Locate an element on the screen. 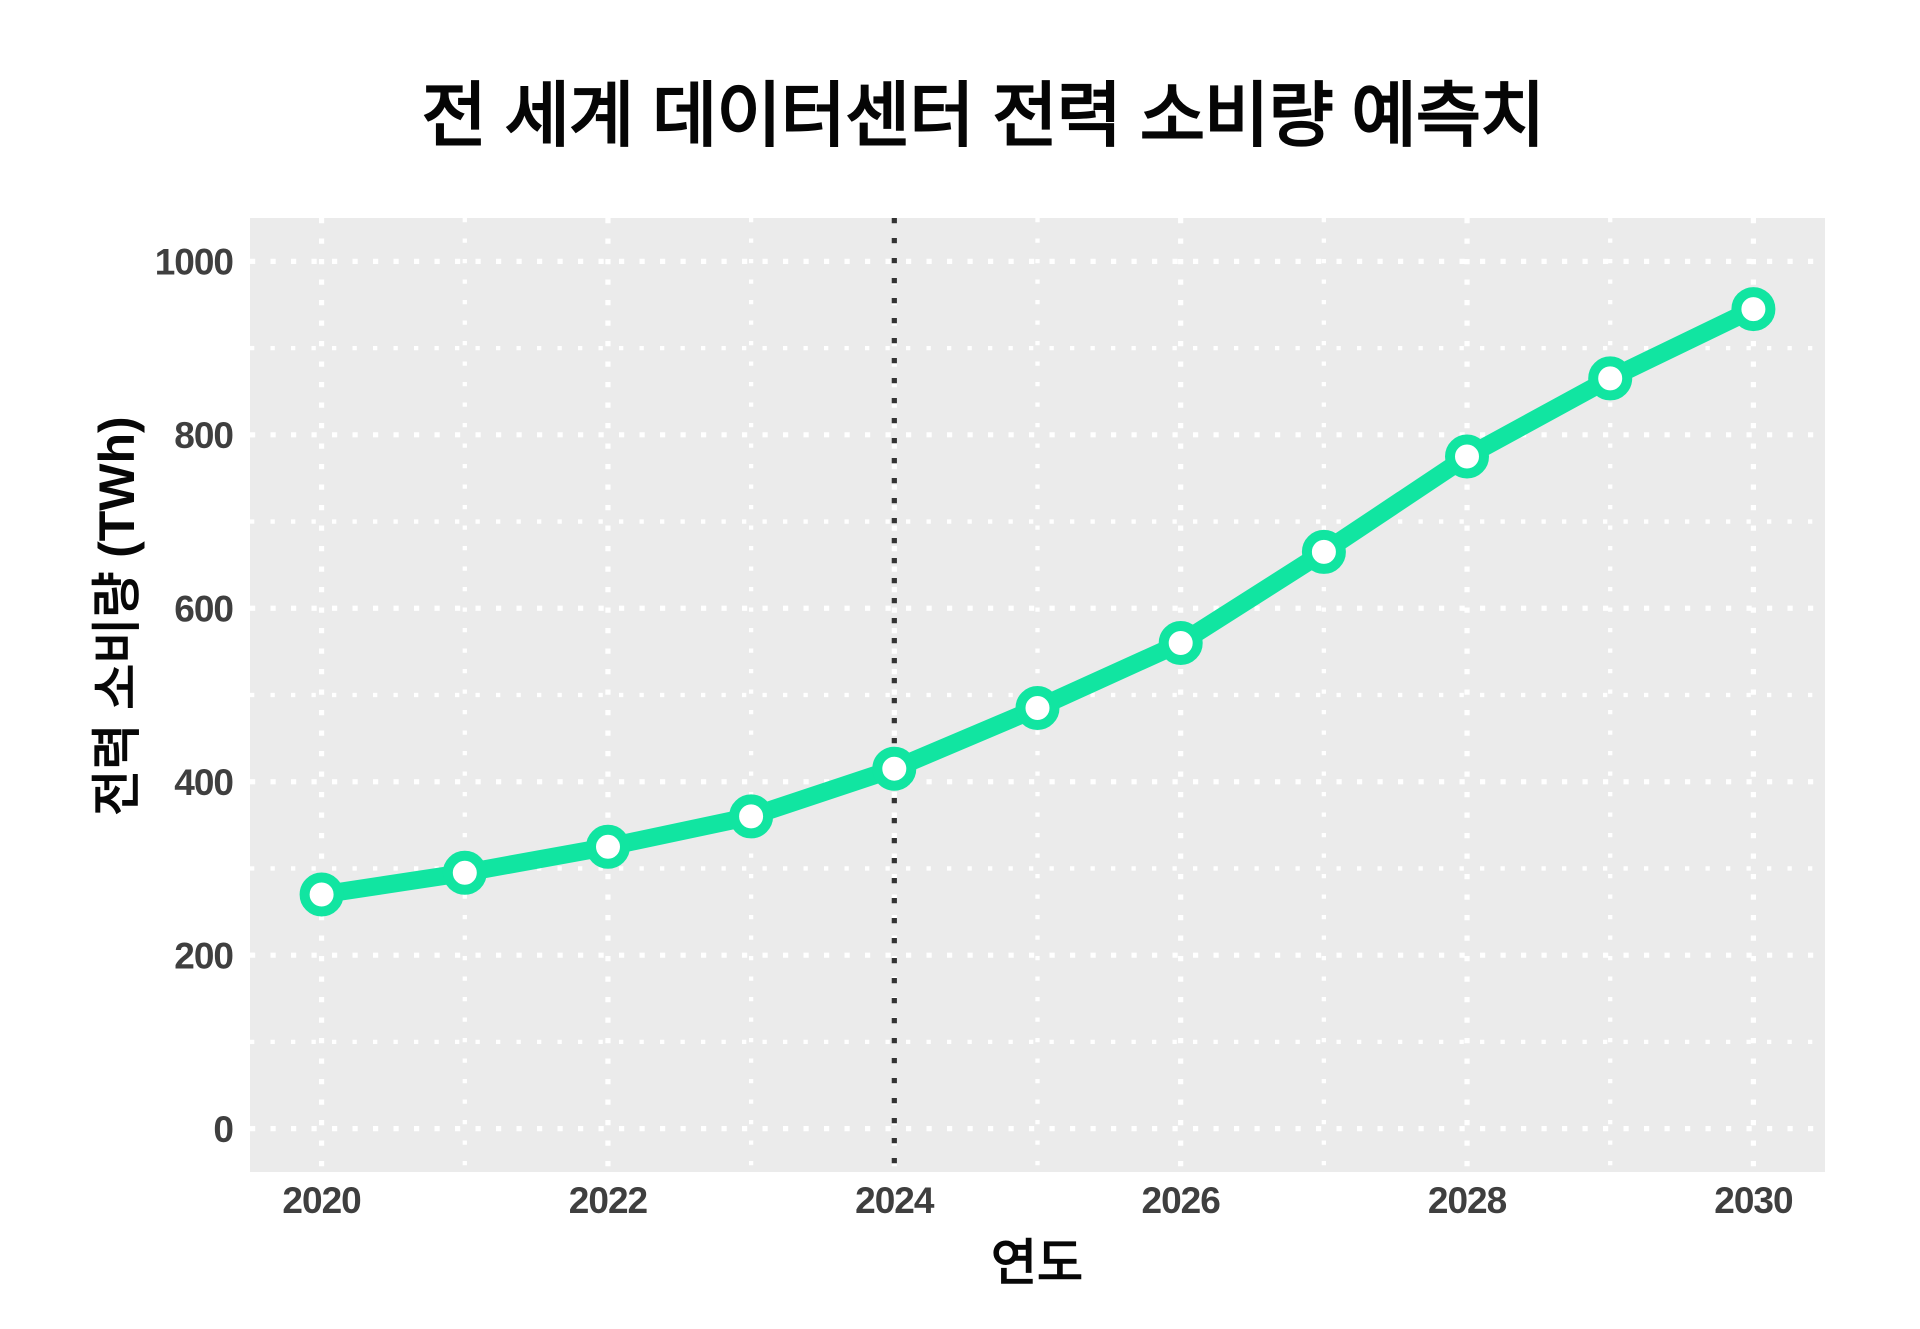  y-axis-tick-labels: 0 200 400 600 800 1000 is located at coordinates (195, 696).